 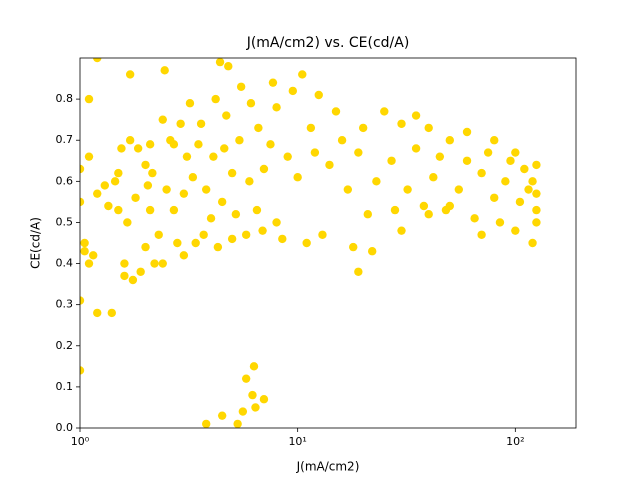 I want to click on y-tick-label: 0.1, so click(x=65, y=386).